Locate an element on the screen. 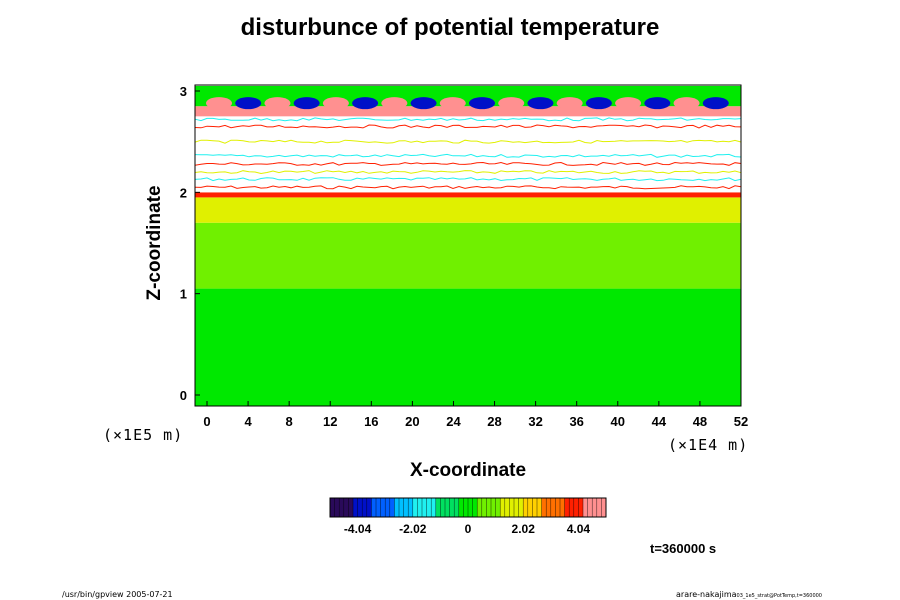 Image resolution: width=900 pixels, height=600 pixels. x-tick-label: 12 is located at coordinates (330, 421).